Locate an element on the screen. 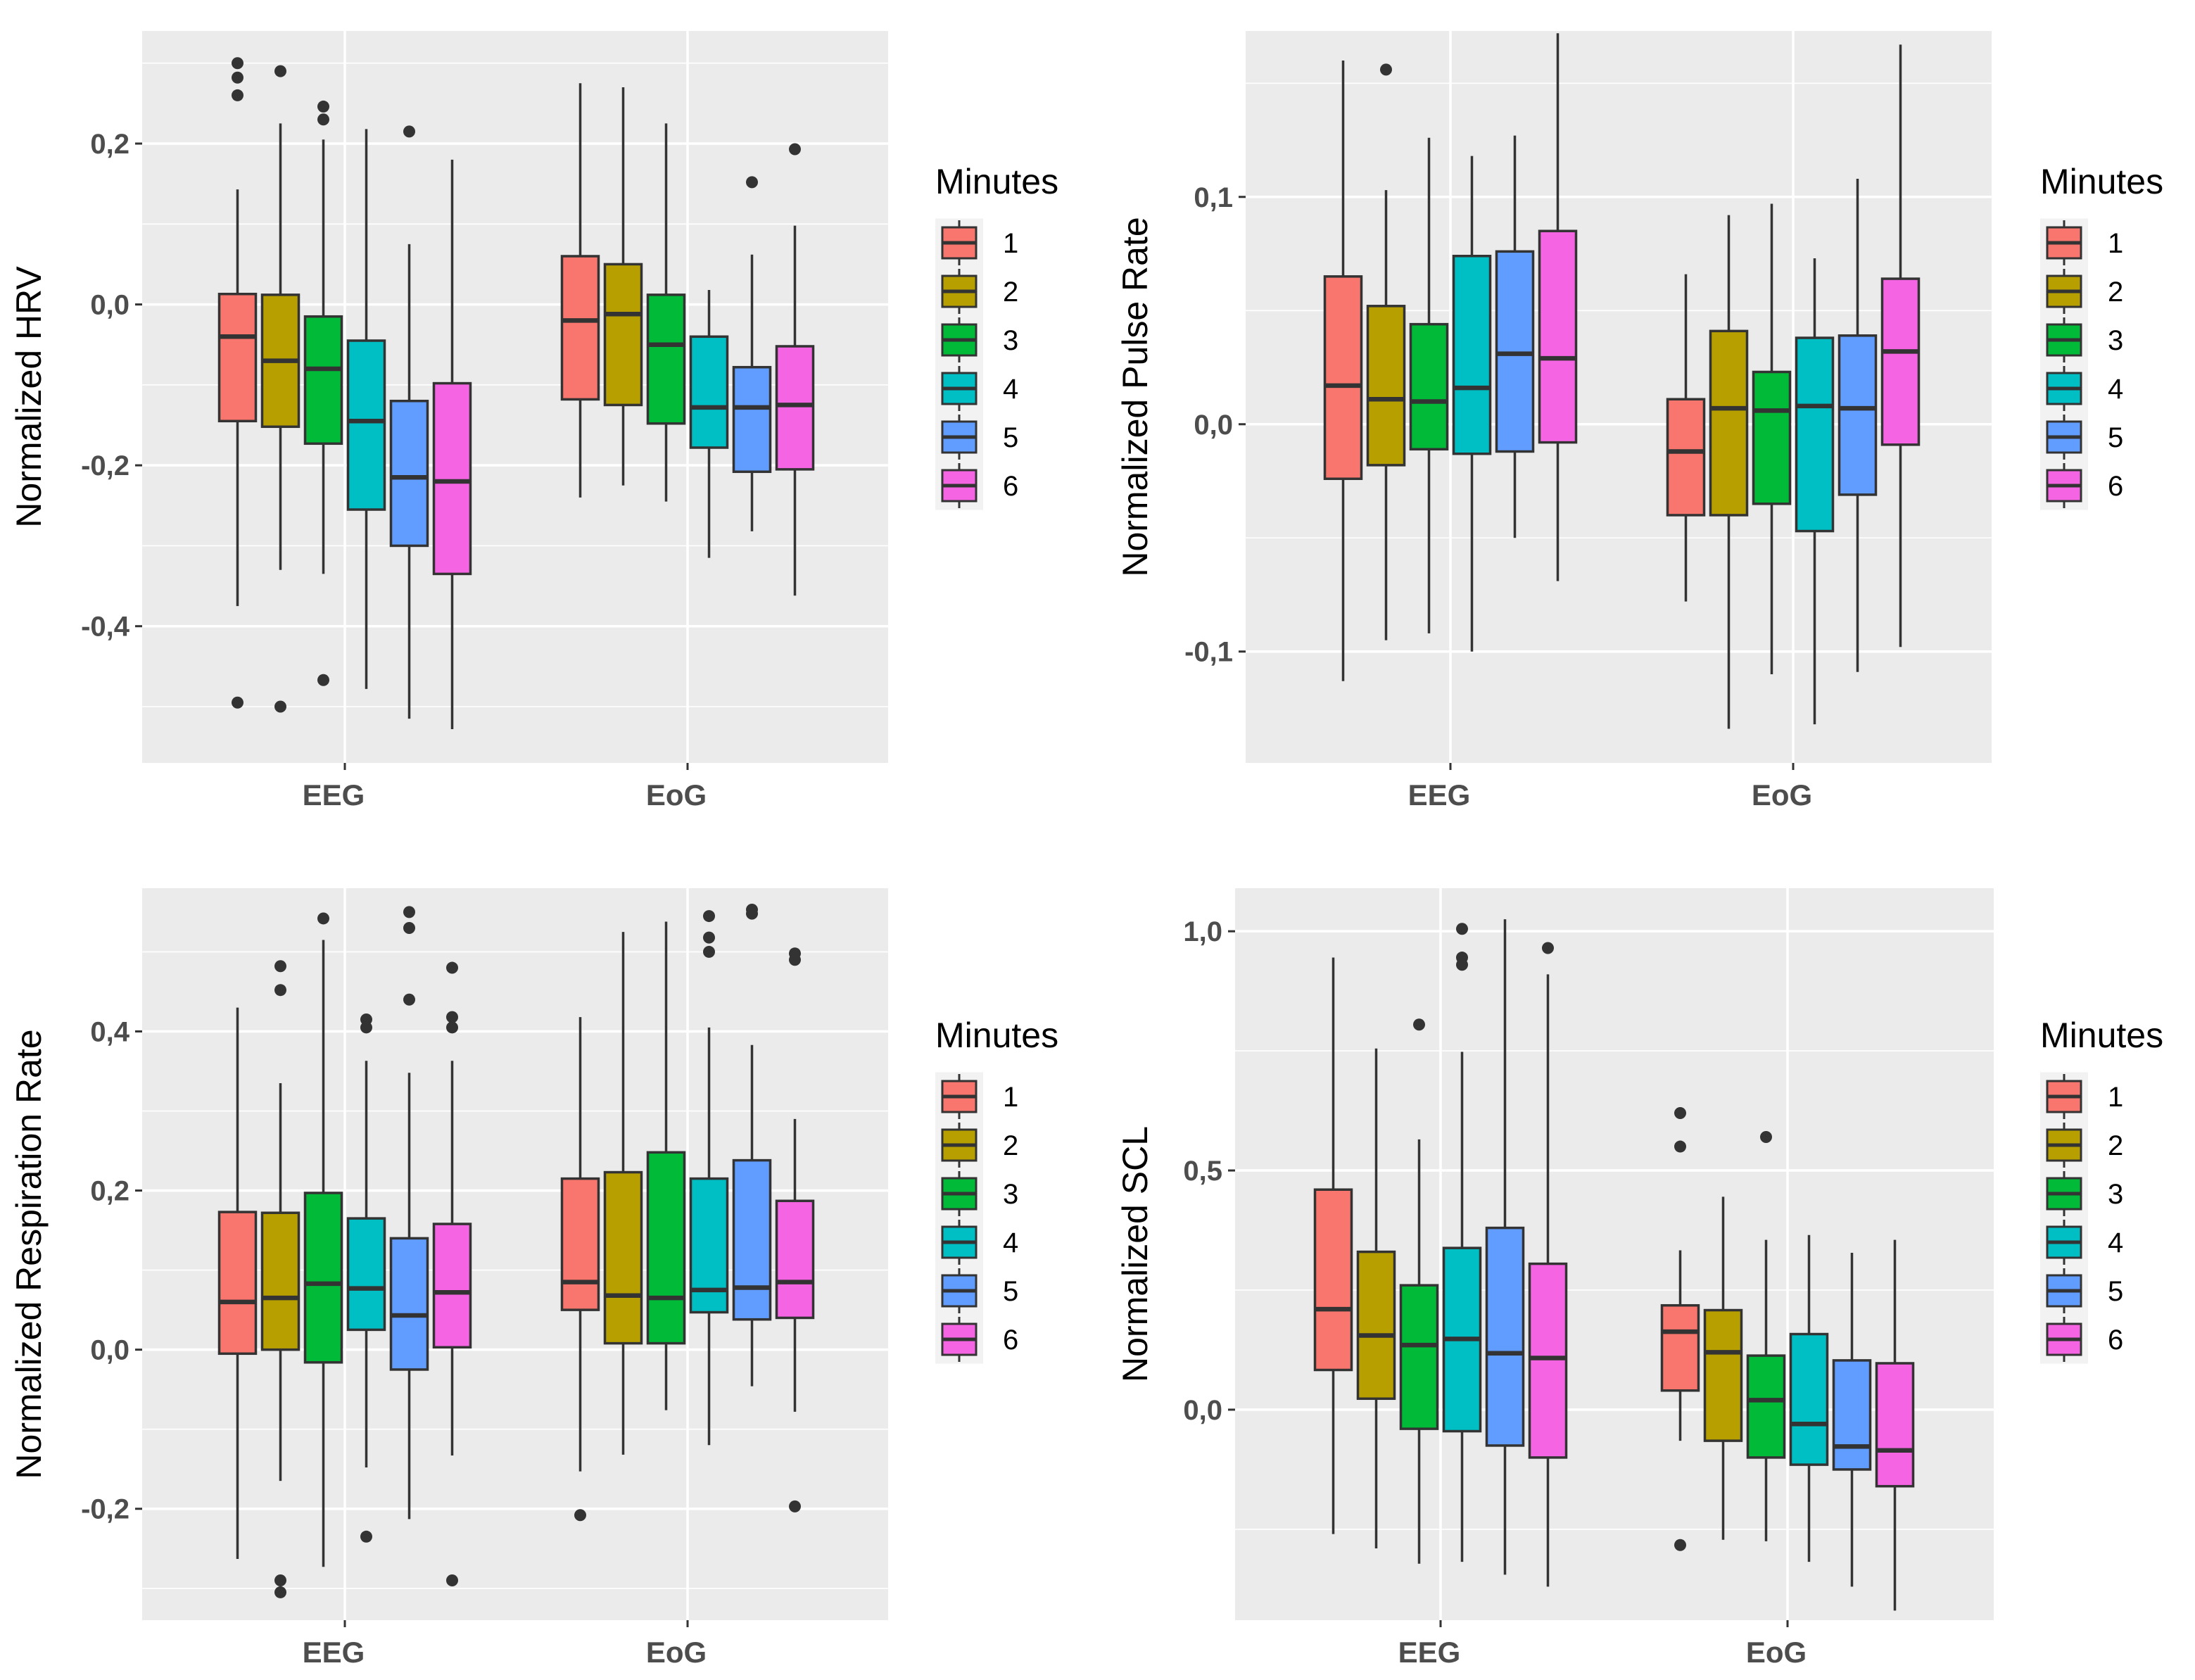 The height and width of the screenshot is (1680, 2195). y-tick-label: 1,0 is located at coordinates (1203, 932).